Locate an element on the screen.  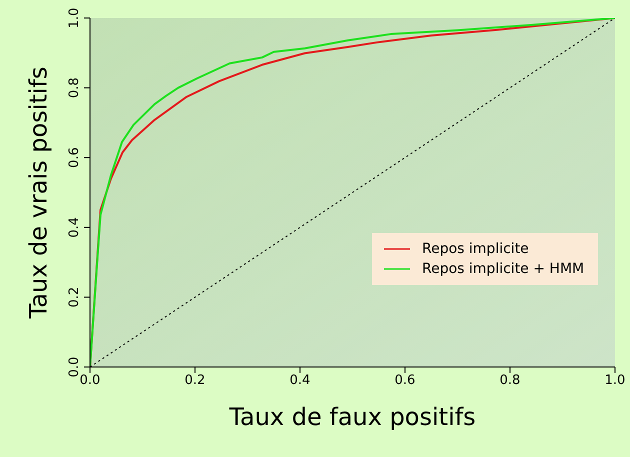
x-axis-title: Taux de faux positifs is located at coordinates (352, 417).